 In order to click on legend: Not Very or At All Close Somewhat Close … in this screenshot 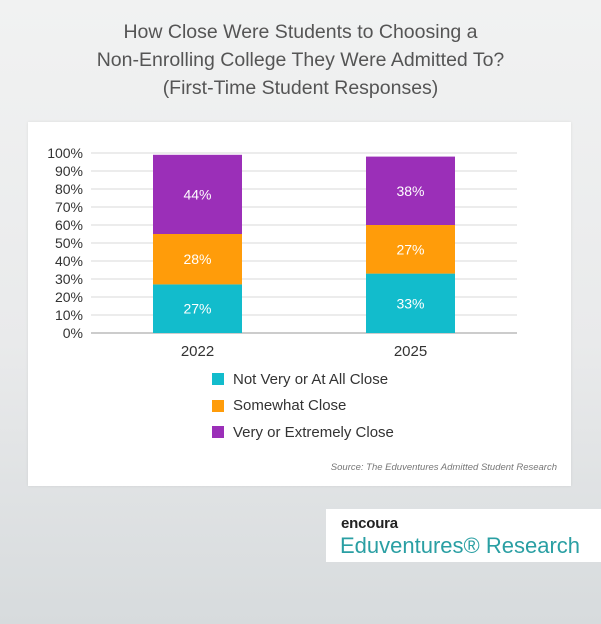, I will do `click(303, 406)`.